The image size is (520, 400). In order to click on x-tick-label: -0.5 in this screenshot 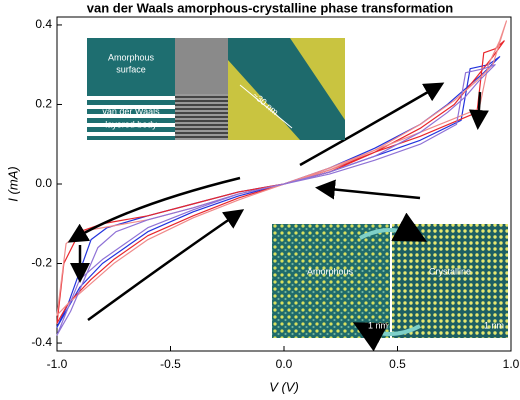, I will do `click(170, 364)`.